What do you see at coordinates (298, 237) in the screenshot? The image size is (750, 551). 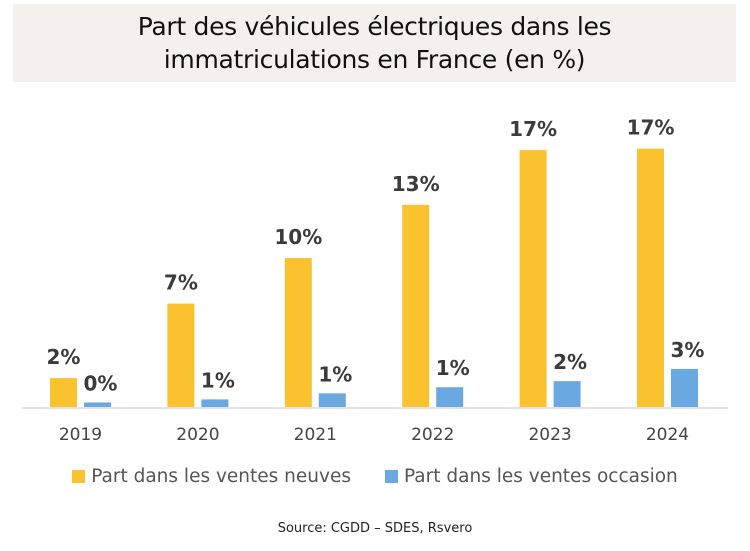 I see `data-label-new-2021: 10%` at bounding box center [298, 237].